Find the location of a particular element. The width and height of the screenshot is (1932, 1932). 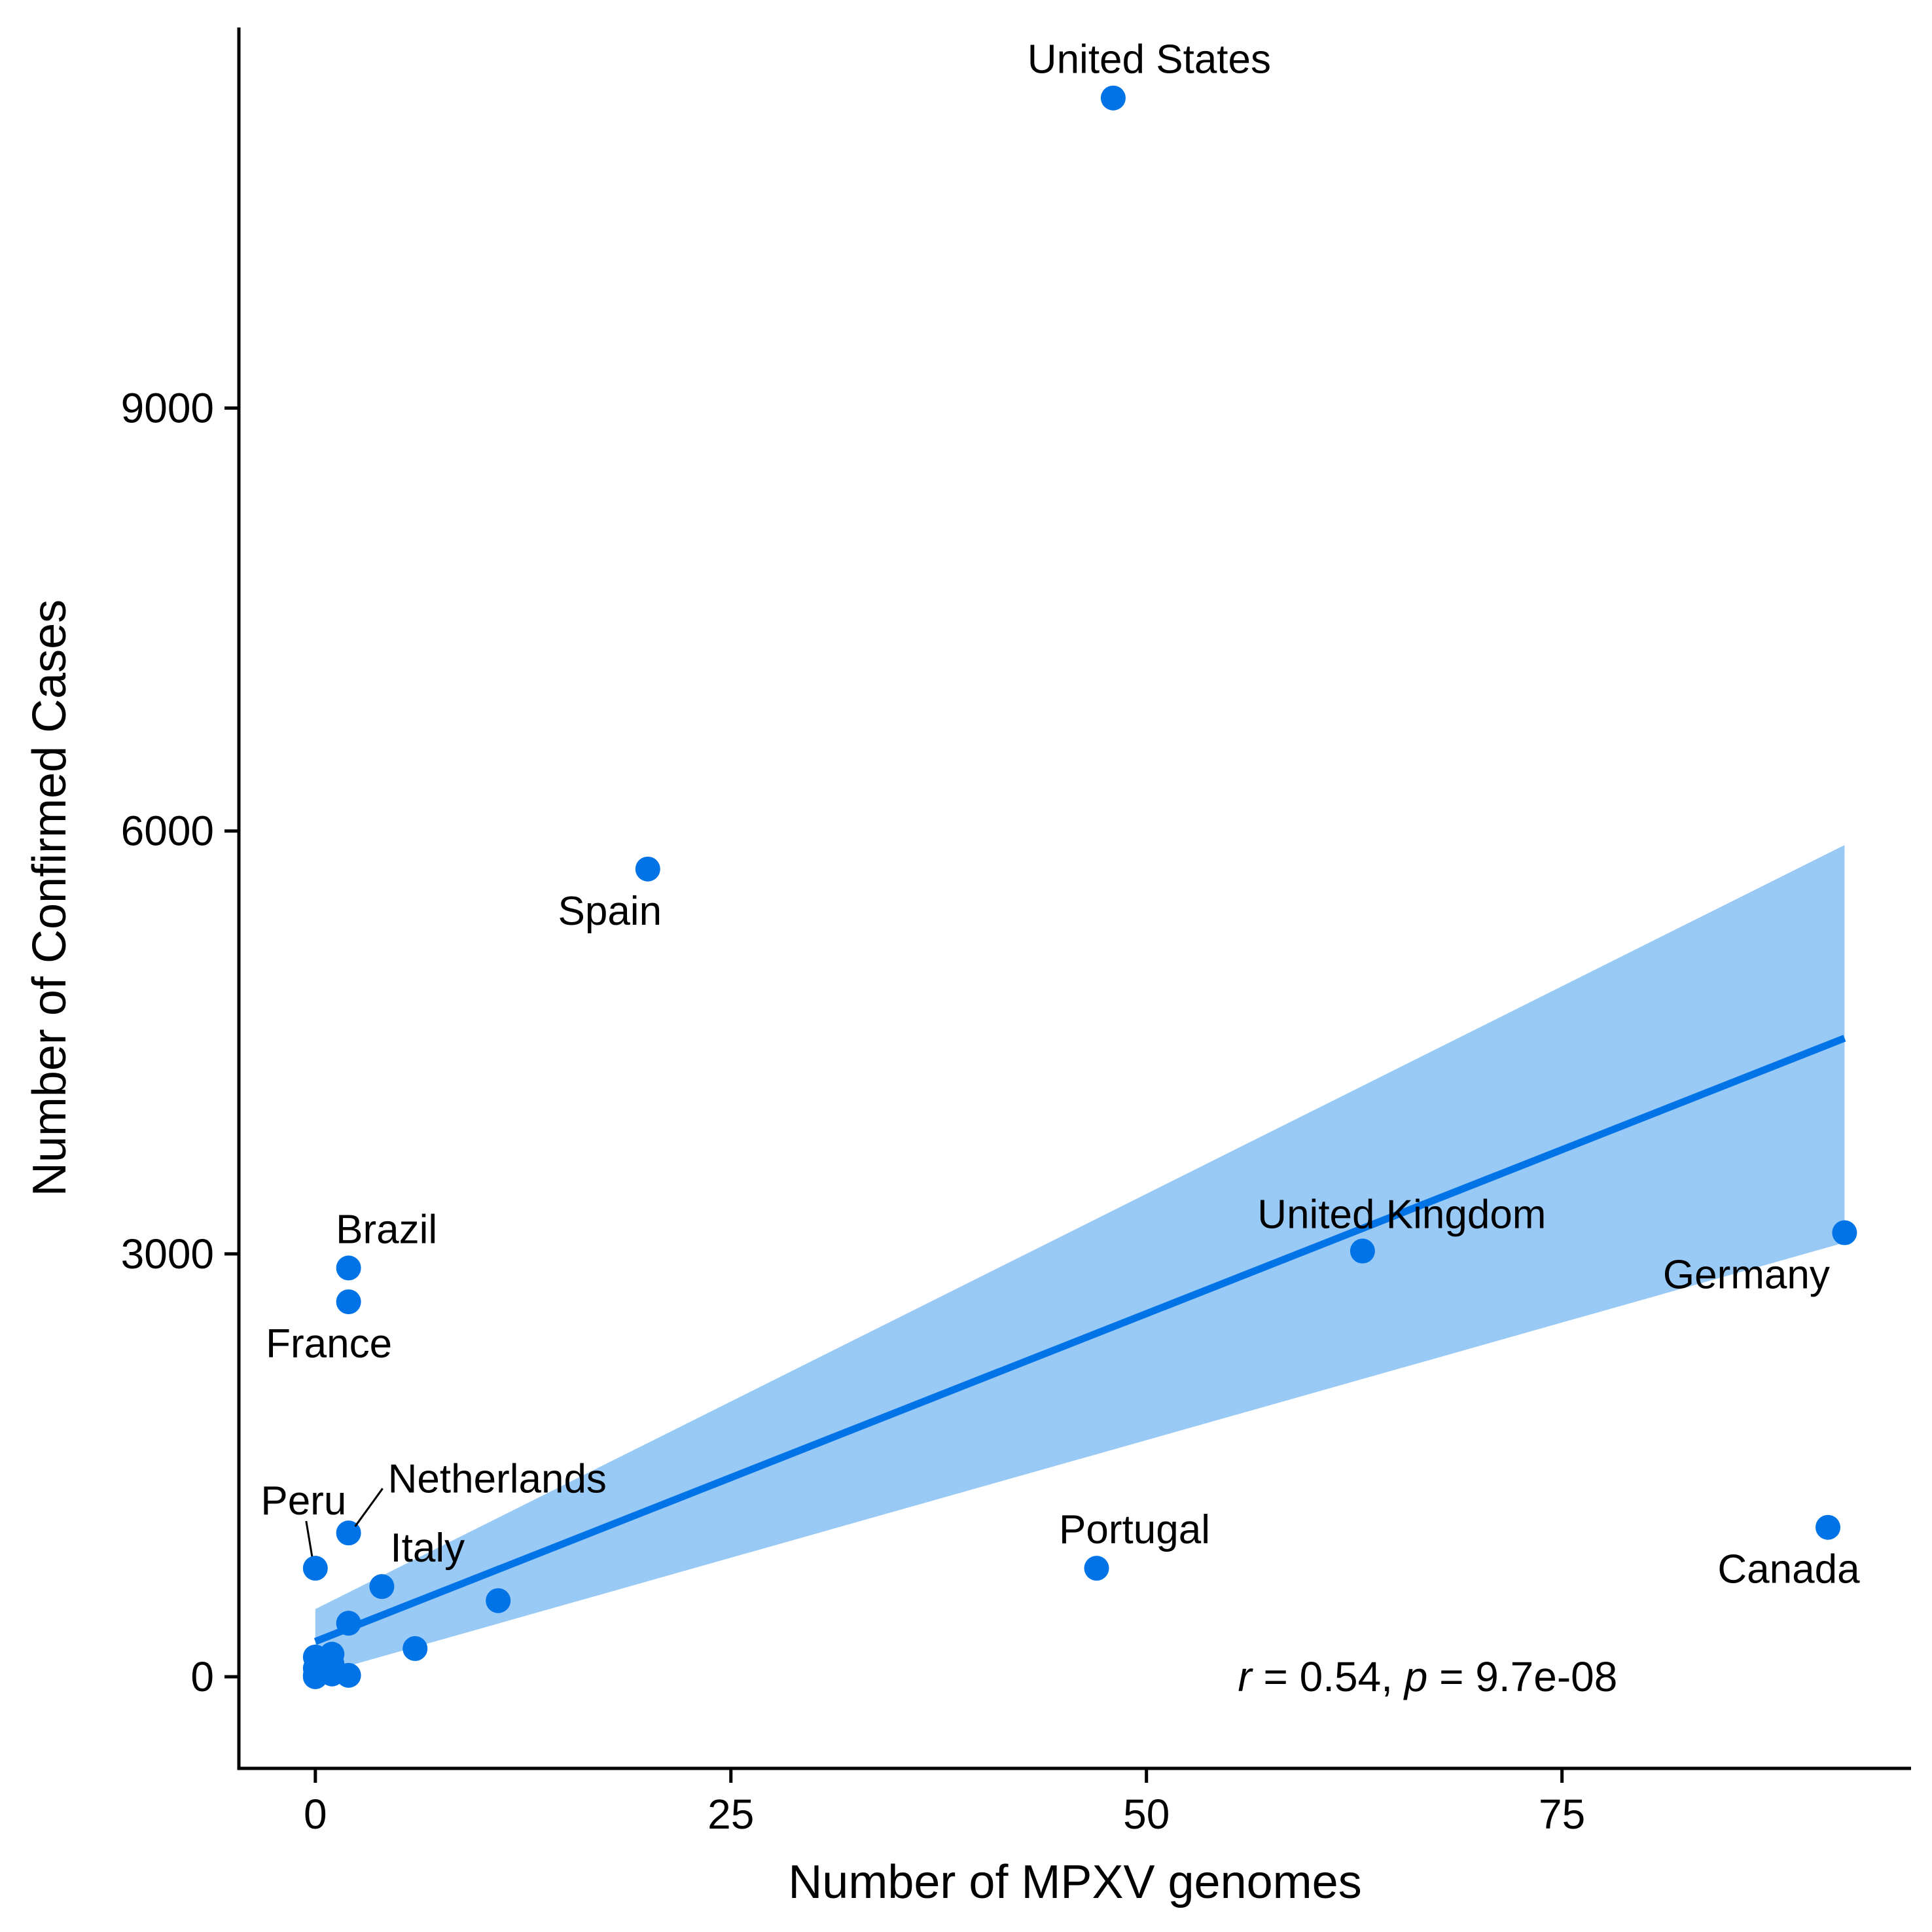

point-label: Germany is located at coordinates (1746, 1275).